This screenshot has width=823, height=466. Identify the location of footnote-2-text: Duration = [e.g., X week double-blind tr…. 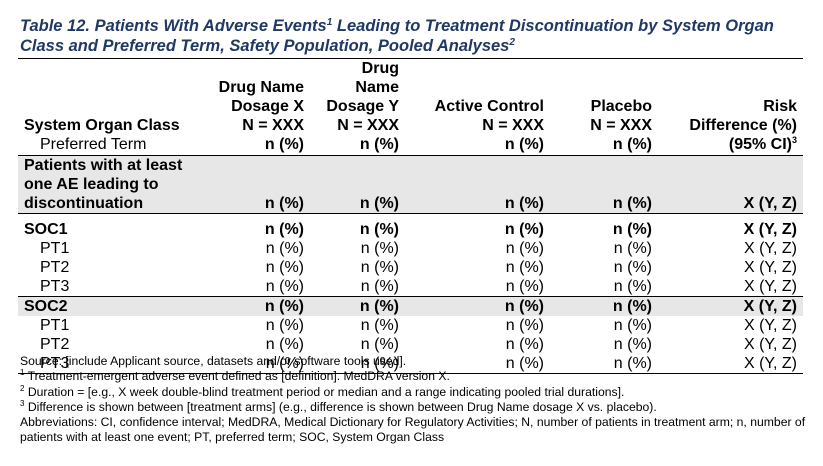
(324, 391).